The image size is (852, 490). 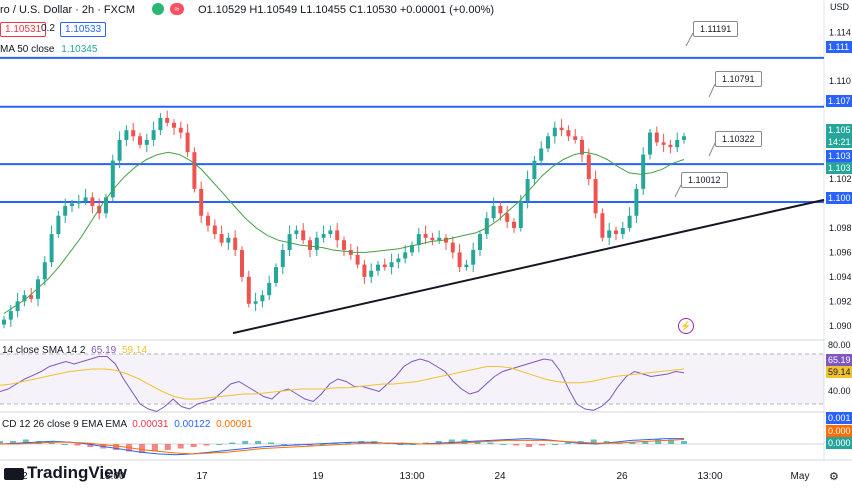 I want to click on rsi-line, so click(x=342, y=384).